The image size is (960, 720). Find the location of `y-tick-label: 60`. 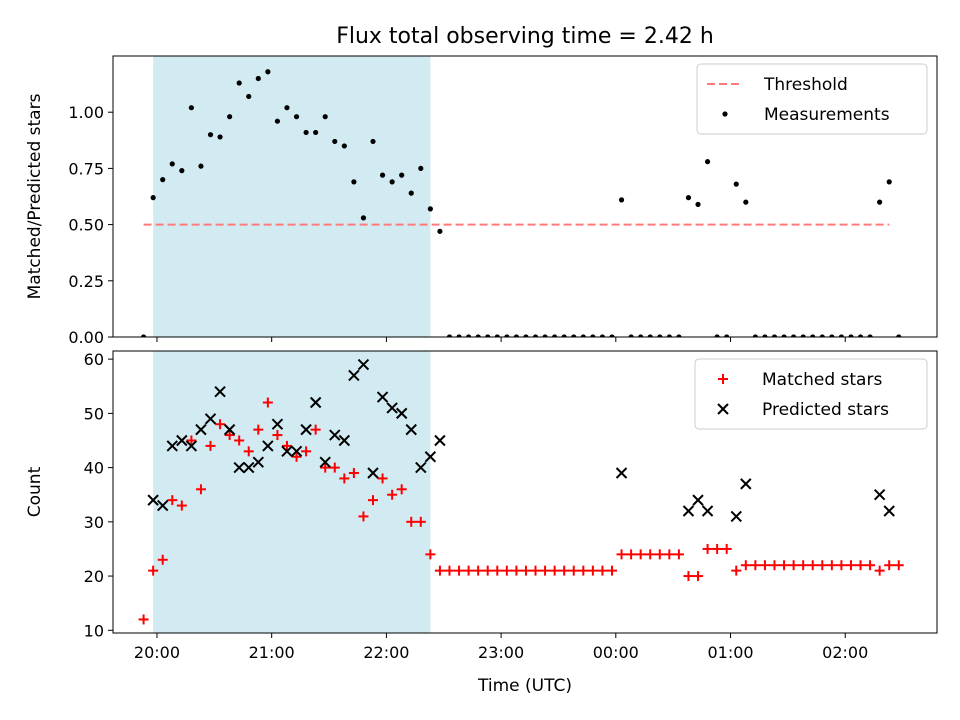

y-tick-label: 60 is located at coordinates (94, 359).